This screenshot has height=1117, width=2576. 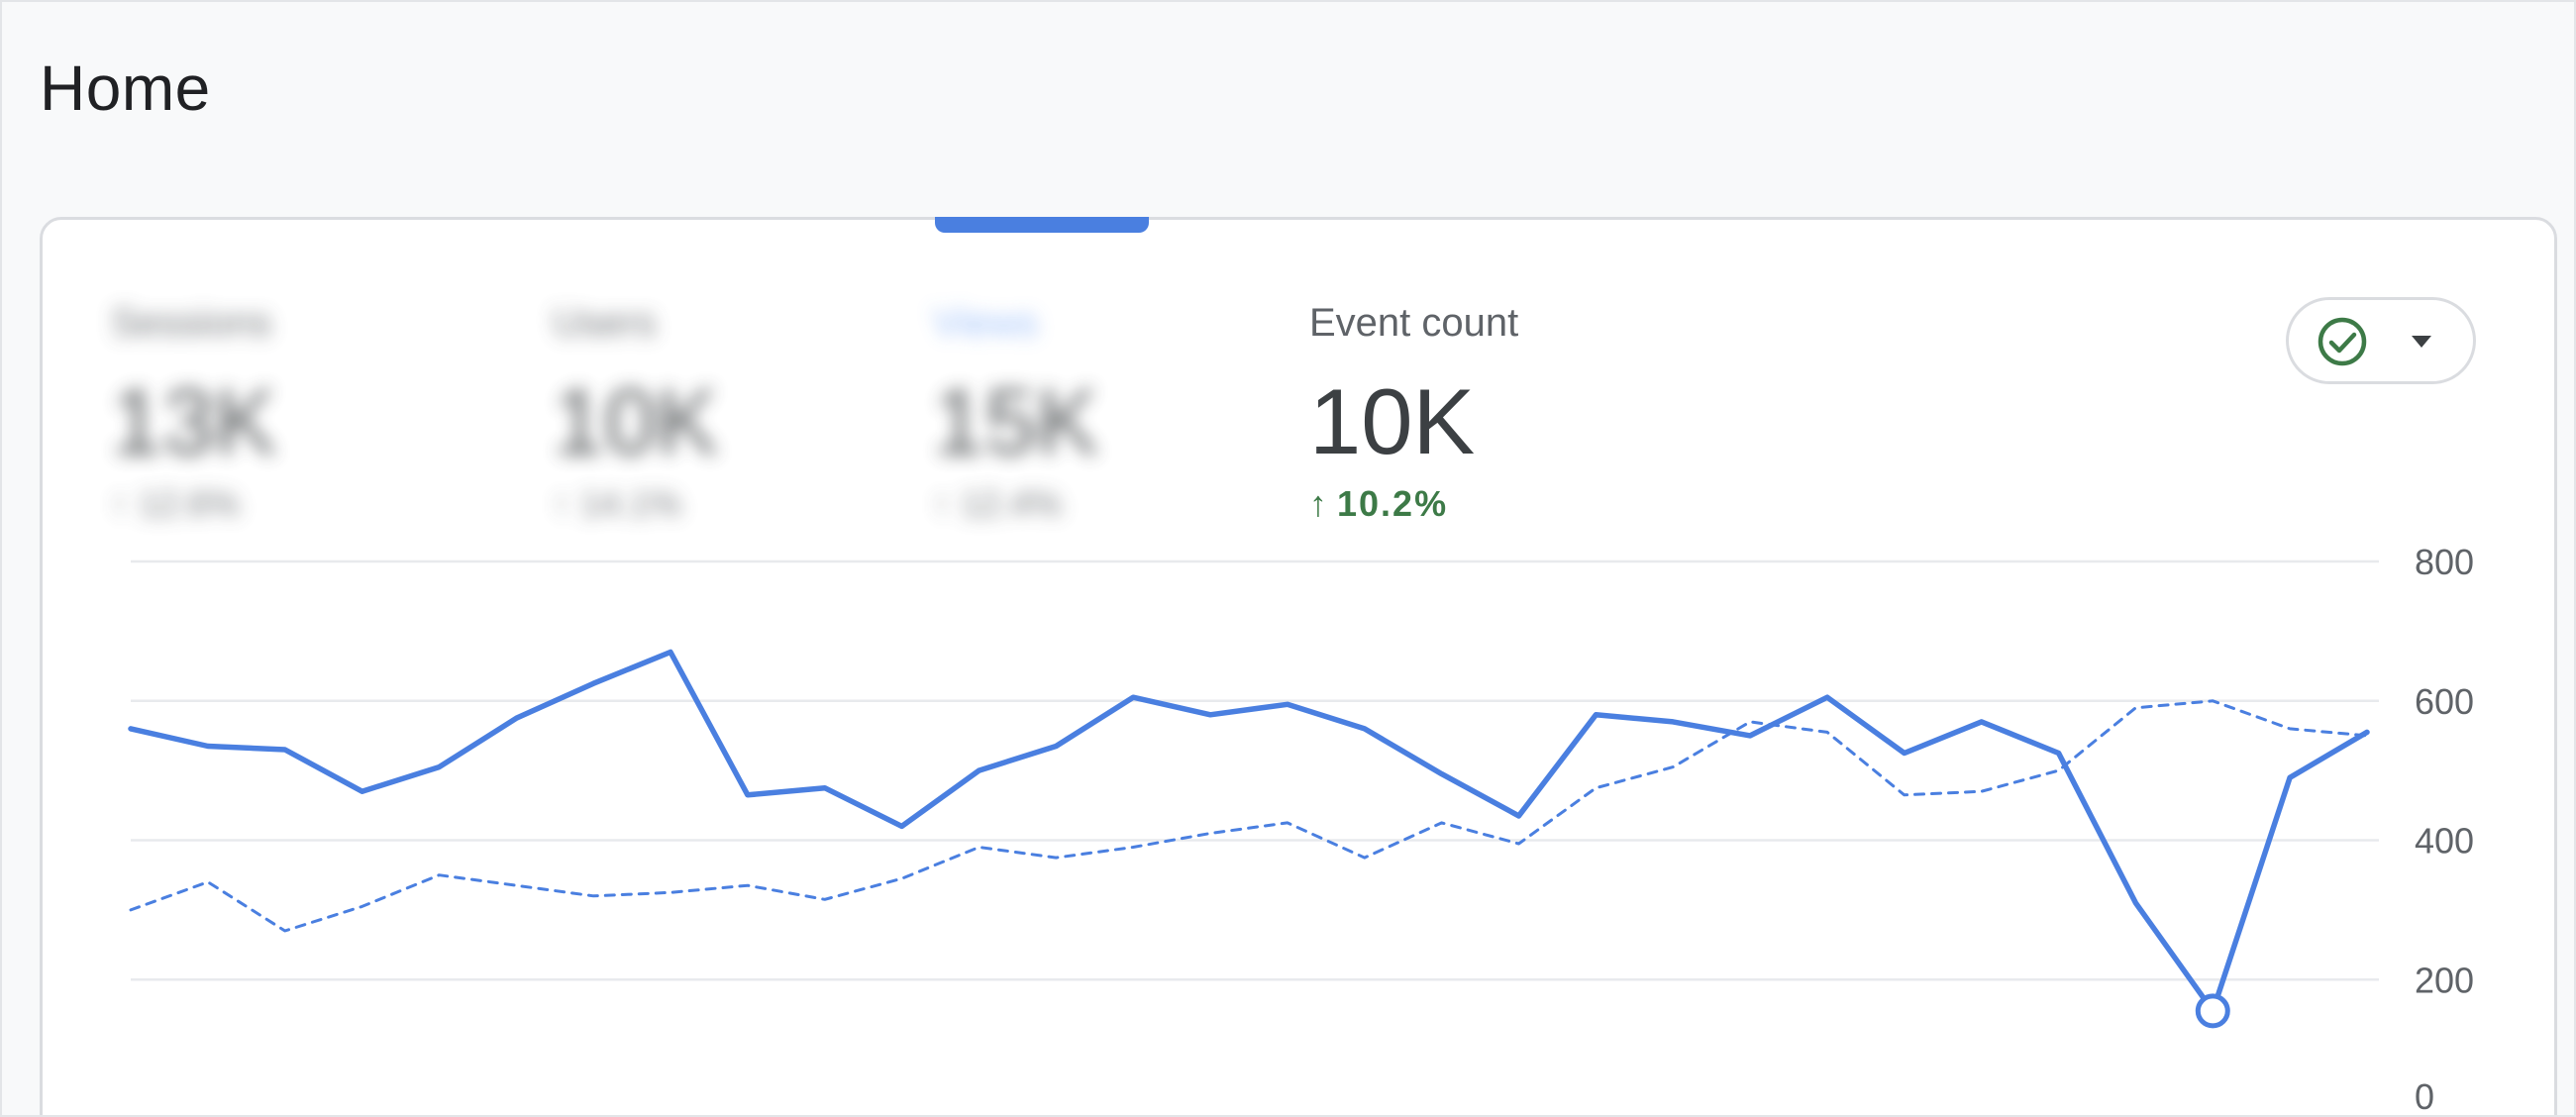 I want to click on metric-value: 15K, so click(x=1016, y=421).